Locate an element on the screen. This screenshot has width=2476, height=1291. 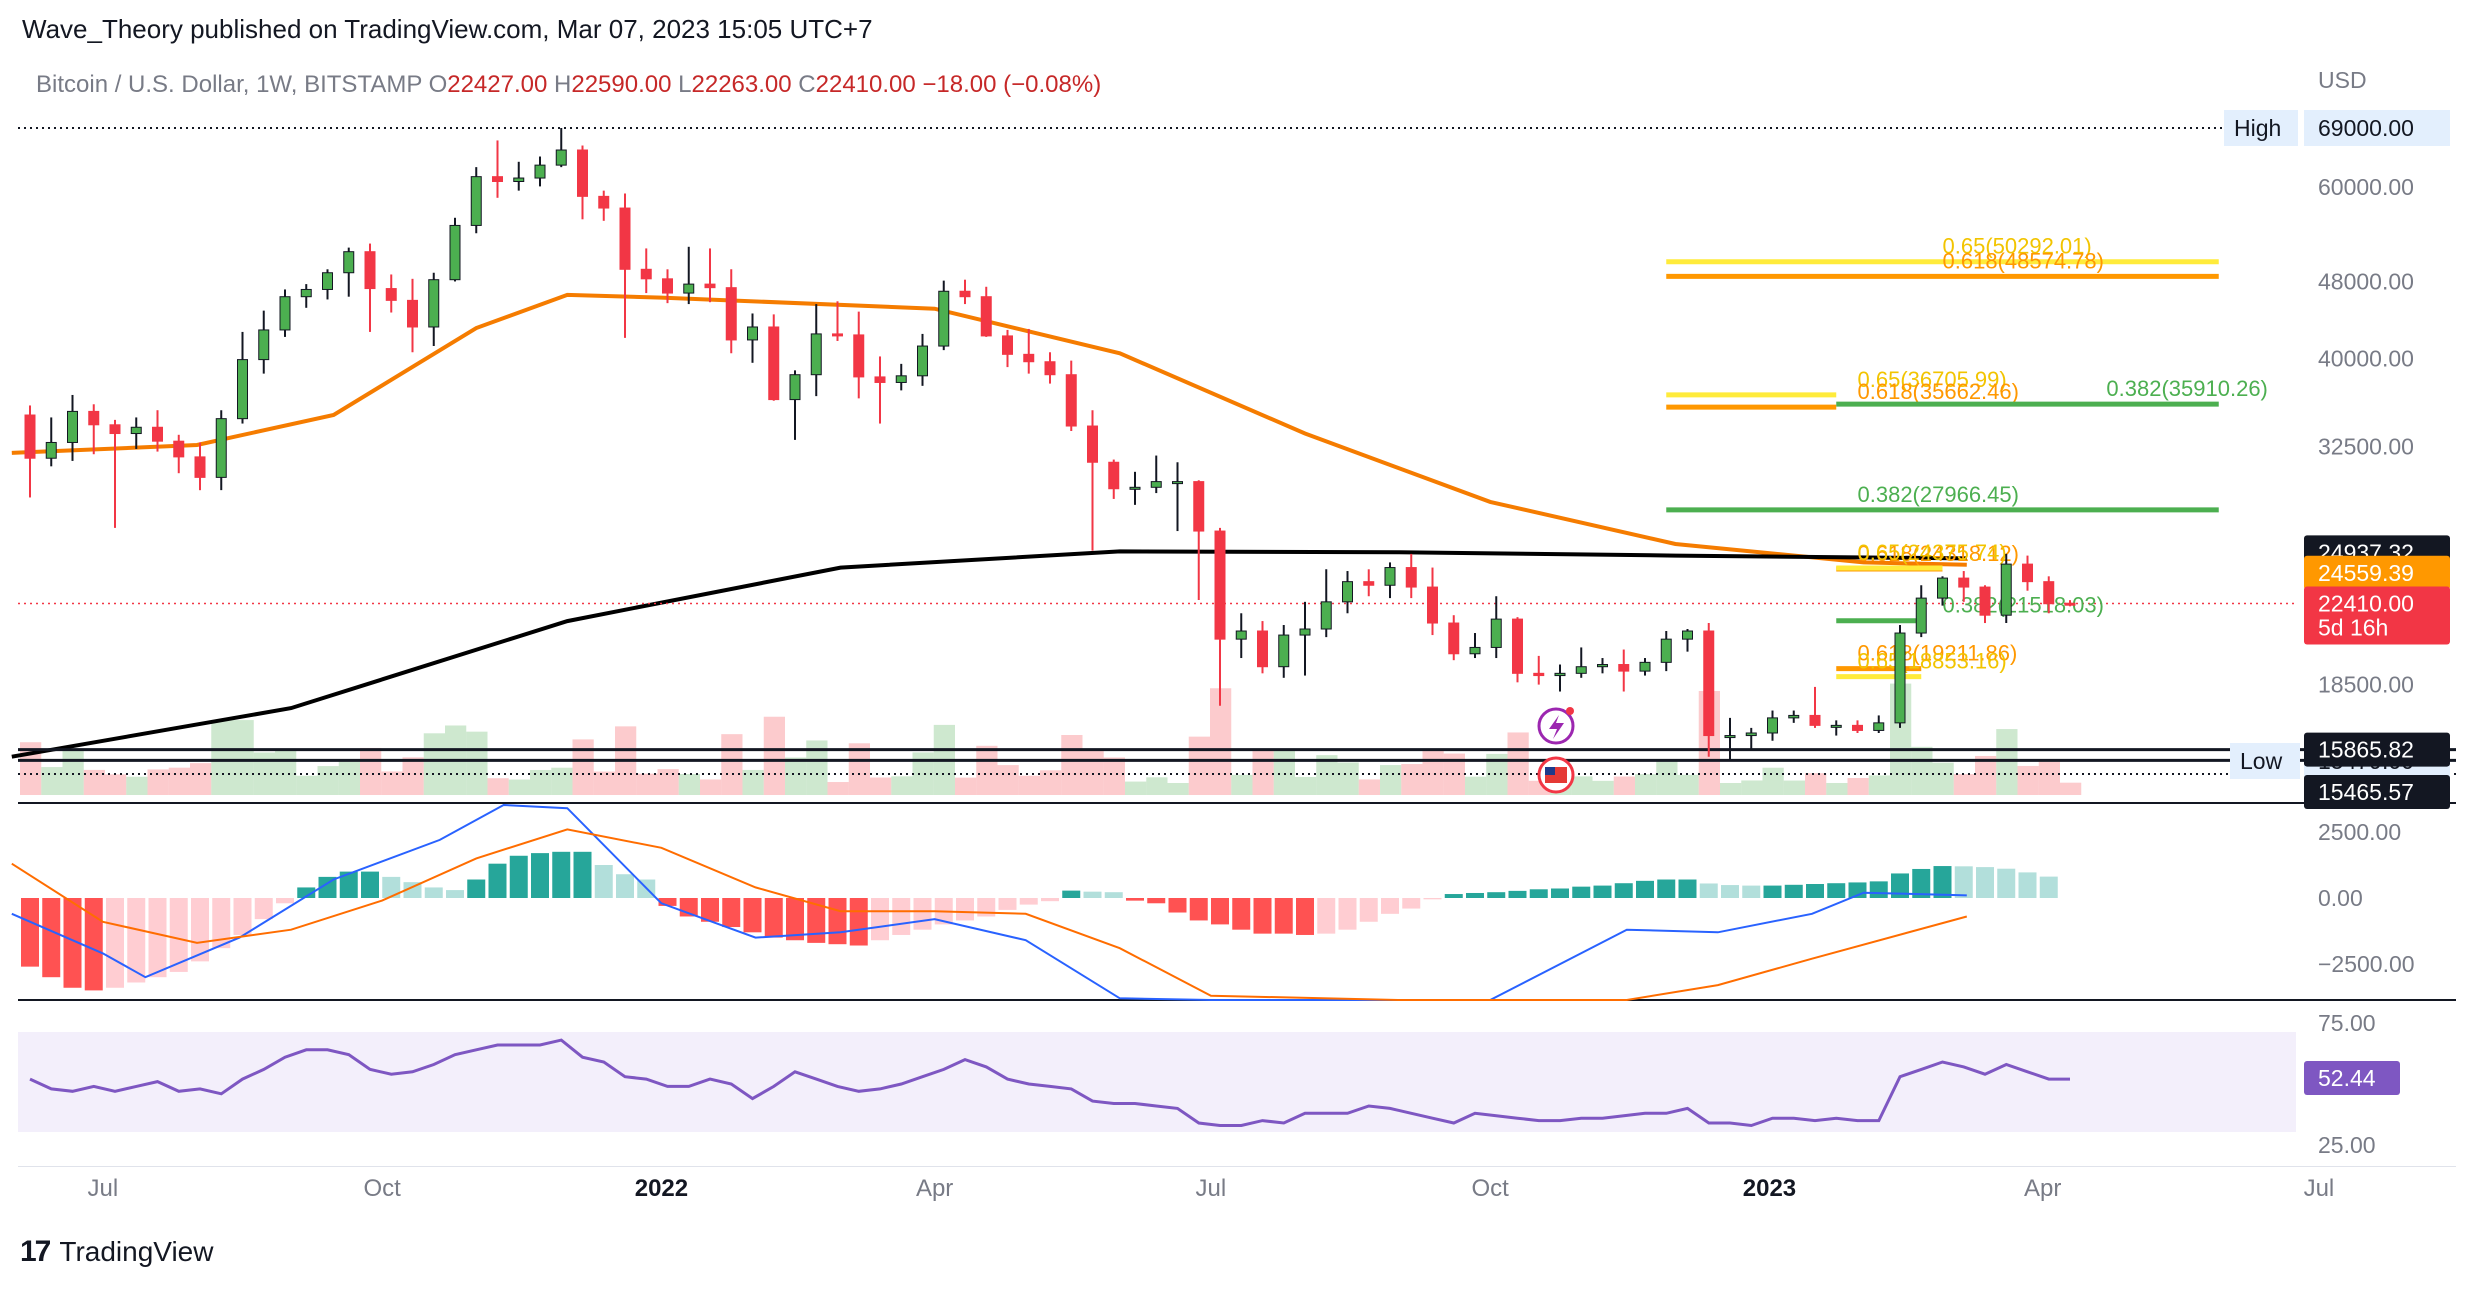
legend-part: Bitcoin / U.S. Dollar, 1W, BITSTAMP is located at coordinates (232, 84).